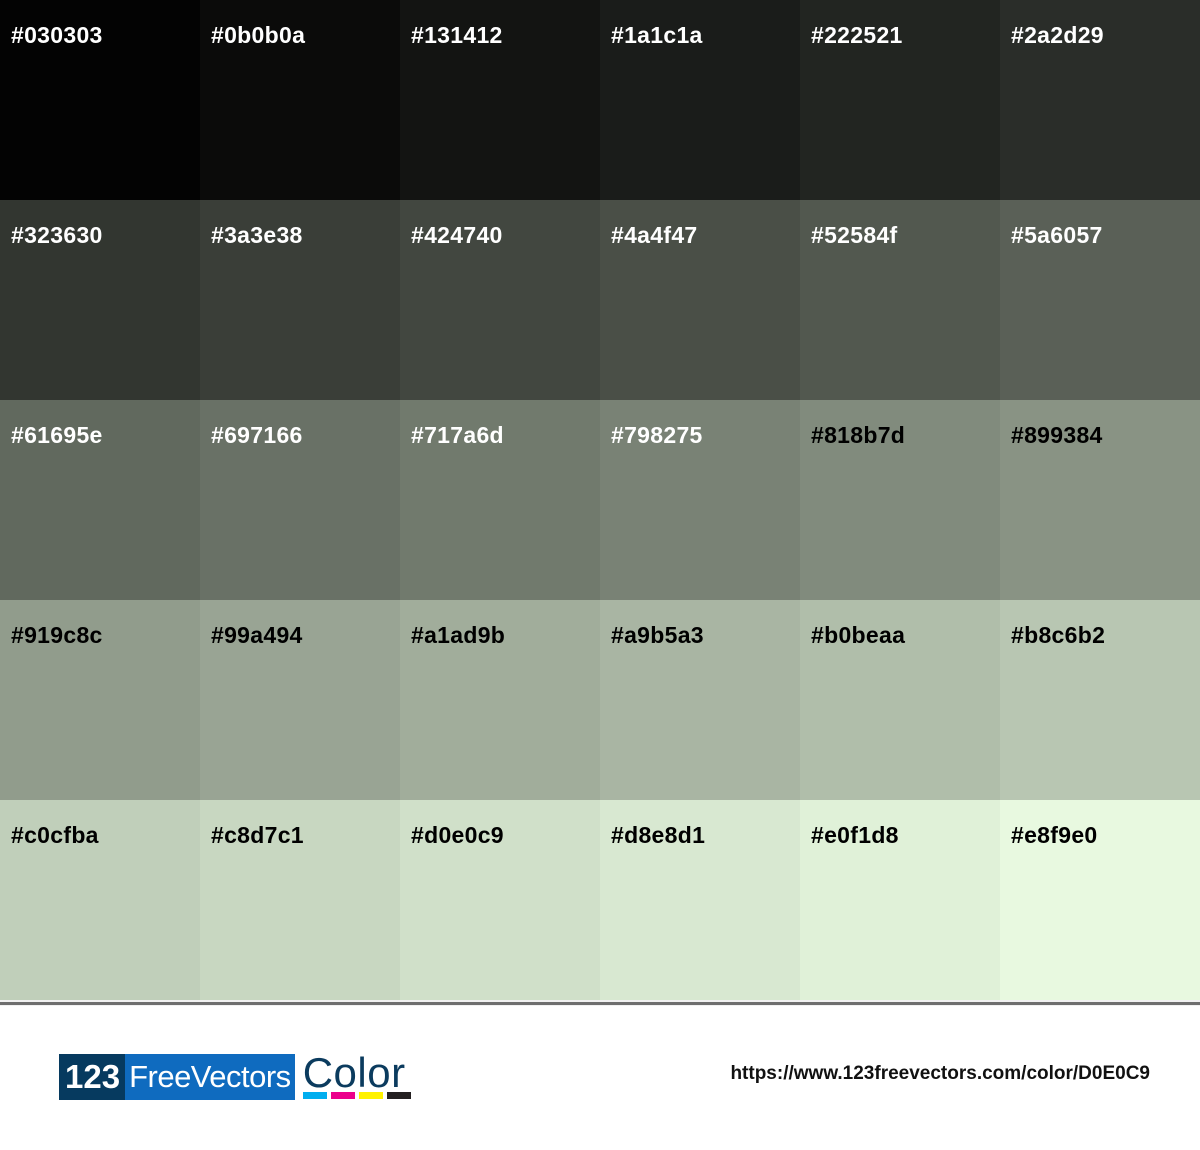  I want to click on color-swatch: #3a3e38, so click(300, 300).